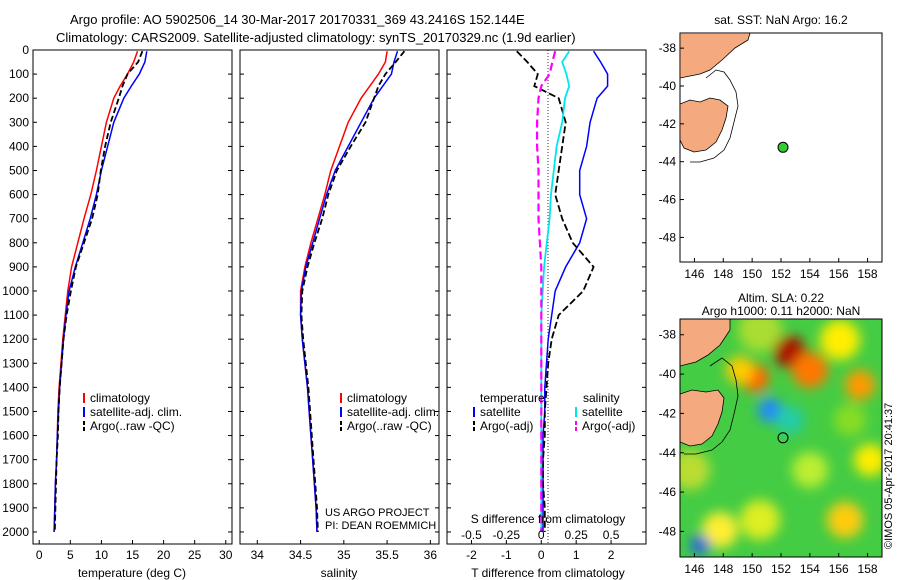 The image size is (900, 580). I want to click on s-difference-xlabel: S difference from climatology, so click(548, 519).